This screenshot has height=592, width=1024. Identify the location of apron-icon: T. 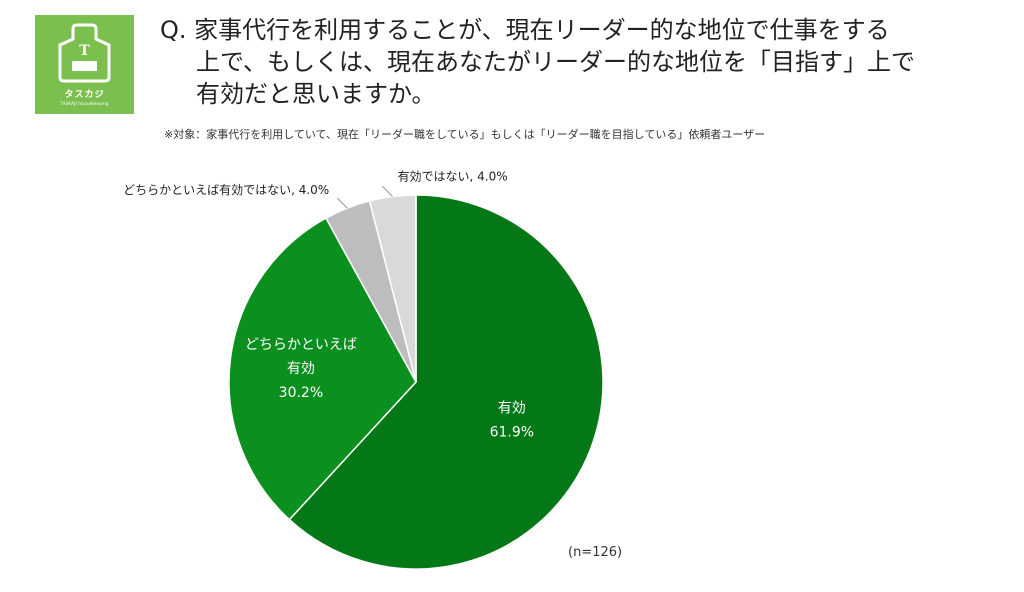
(84, 53).